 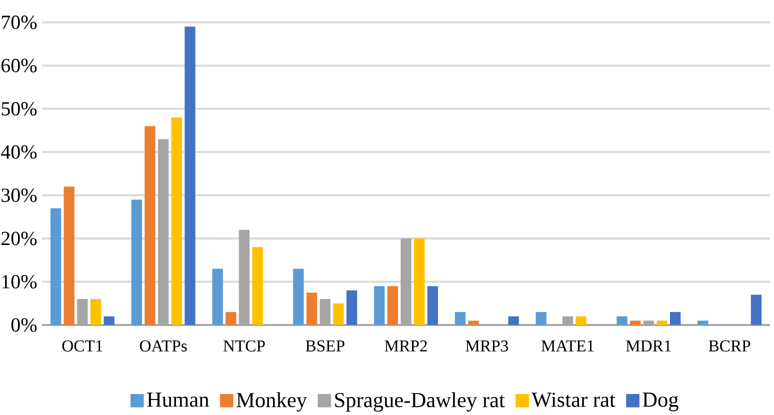 What do you see at coordinates (574, 400) in the screenshot?
I see `legend-label: Wistar rat` at bounding box center [574, 400].